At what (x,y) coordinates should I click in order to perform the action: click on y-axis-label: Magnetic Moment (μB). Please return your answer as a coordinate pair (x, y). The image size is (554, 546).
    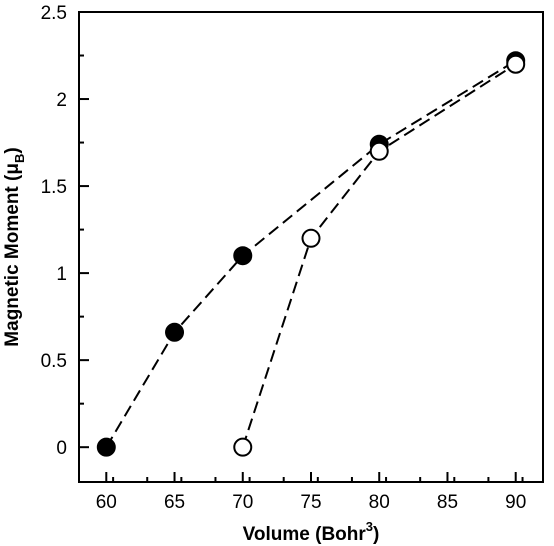
    Looking at the image, I should click on (14, 246).